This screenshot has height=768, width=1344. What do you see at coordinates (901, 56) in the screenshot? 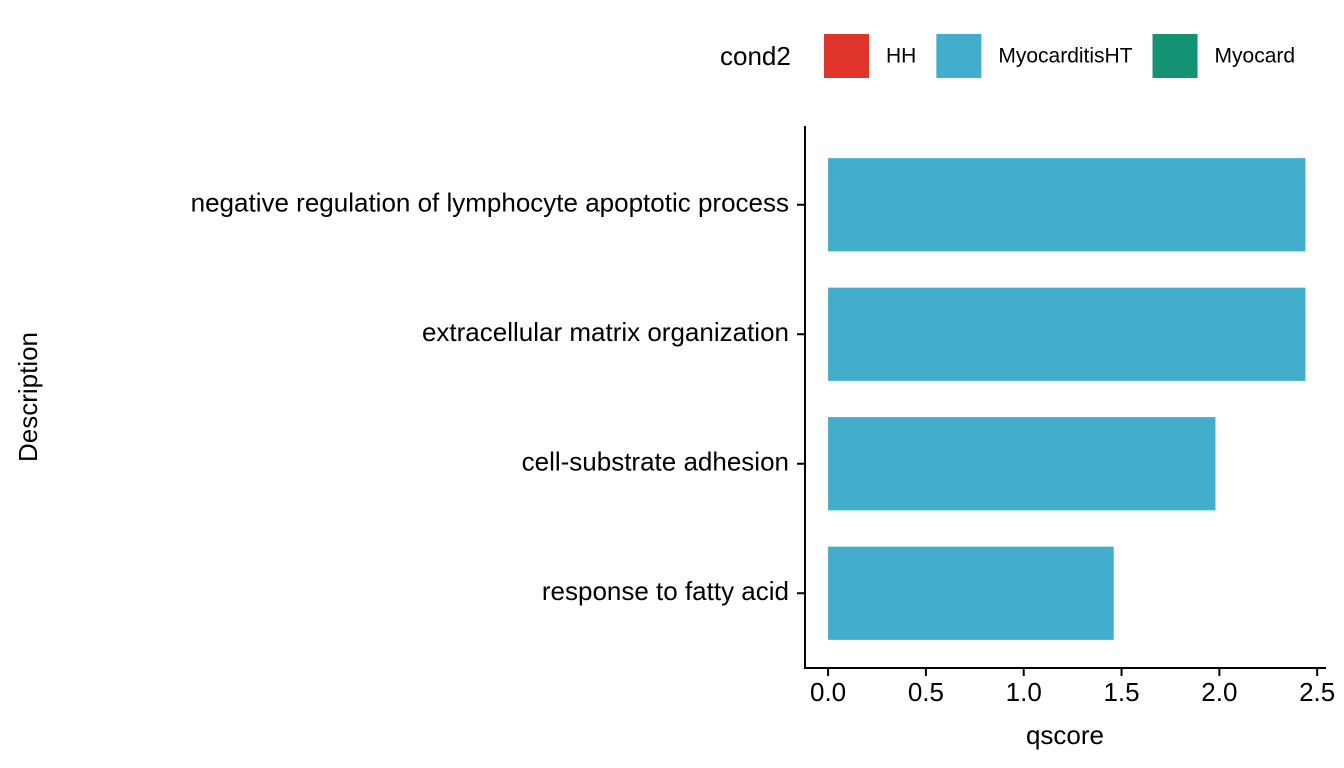
I see `legend-label: HH` at bounding box center [901, 56].